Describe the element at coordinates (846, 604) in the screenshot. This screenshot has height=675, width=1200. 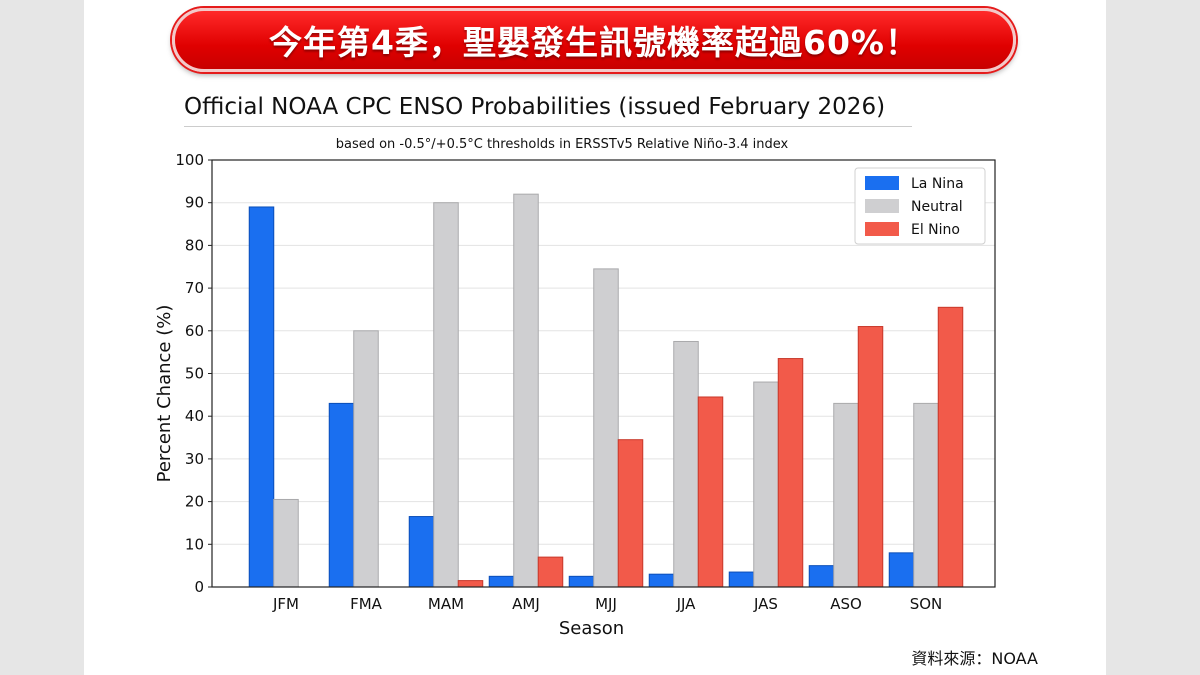
I see `x-tick-label: ASO` at that location.